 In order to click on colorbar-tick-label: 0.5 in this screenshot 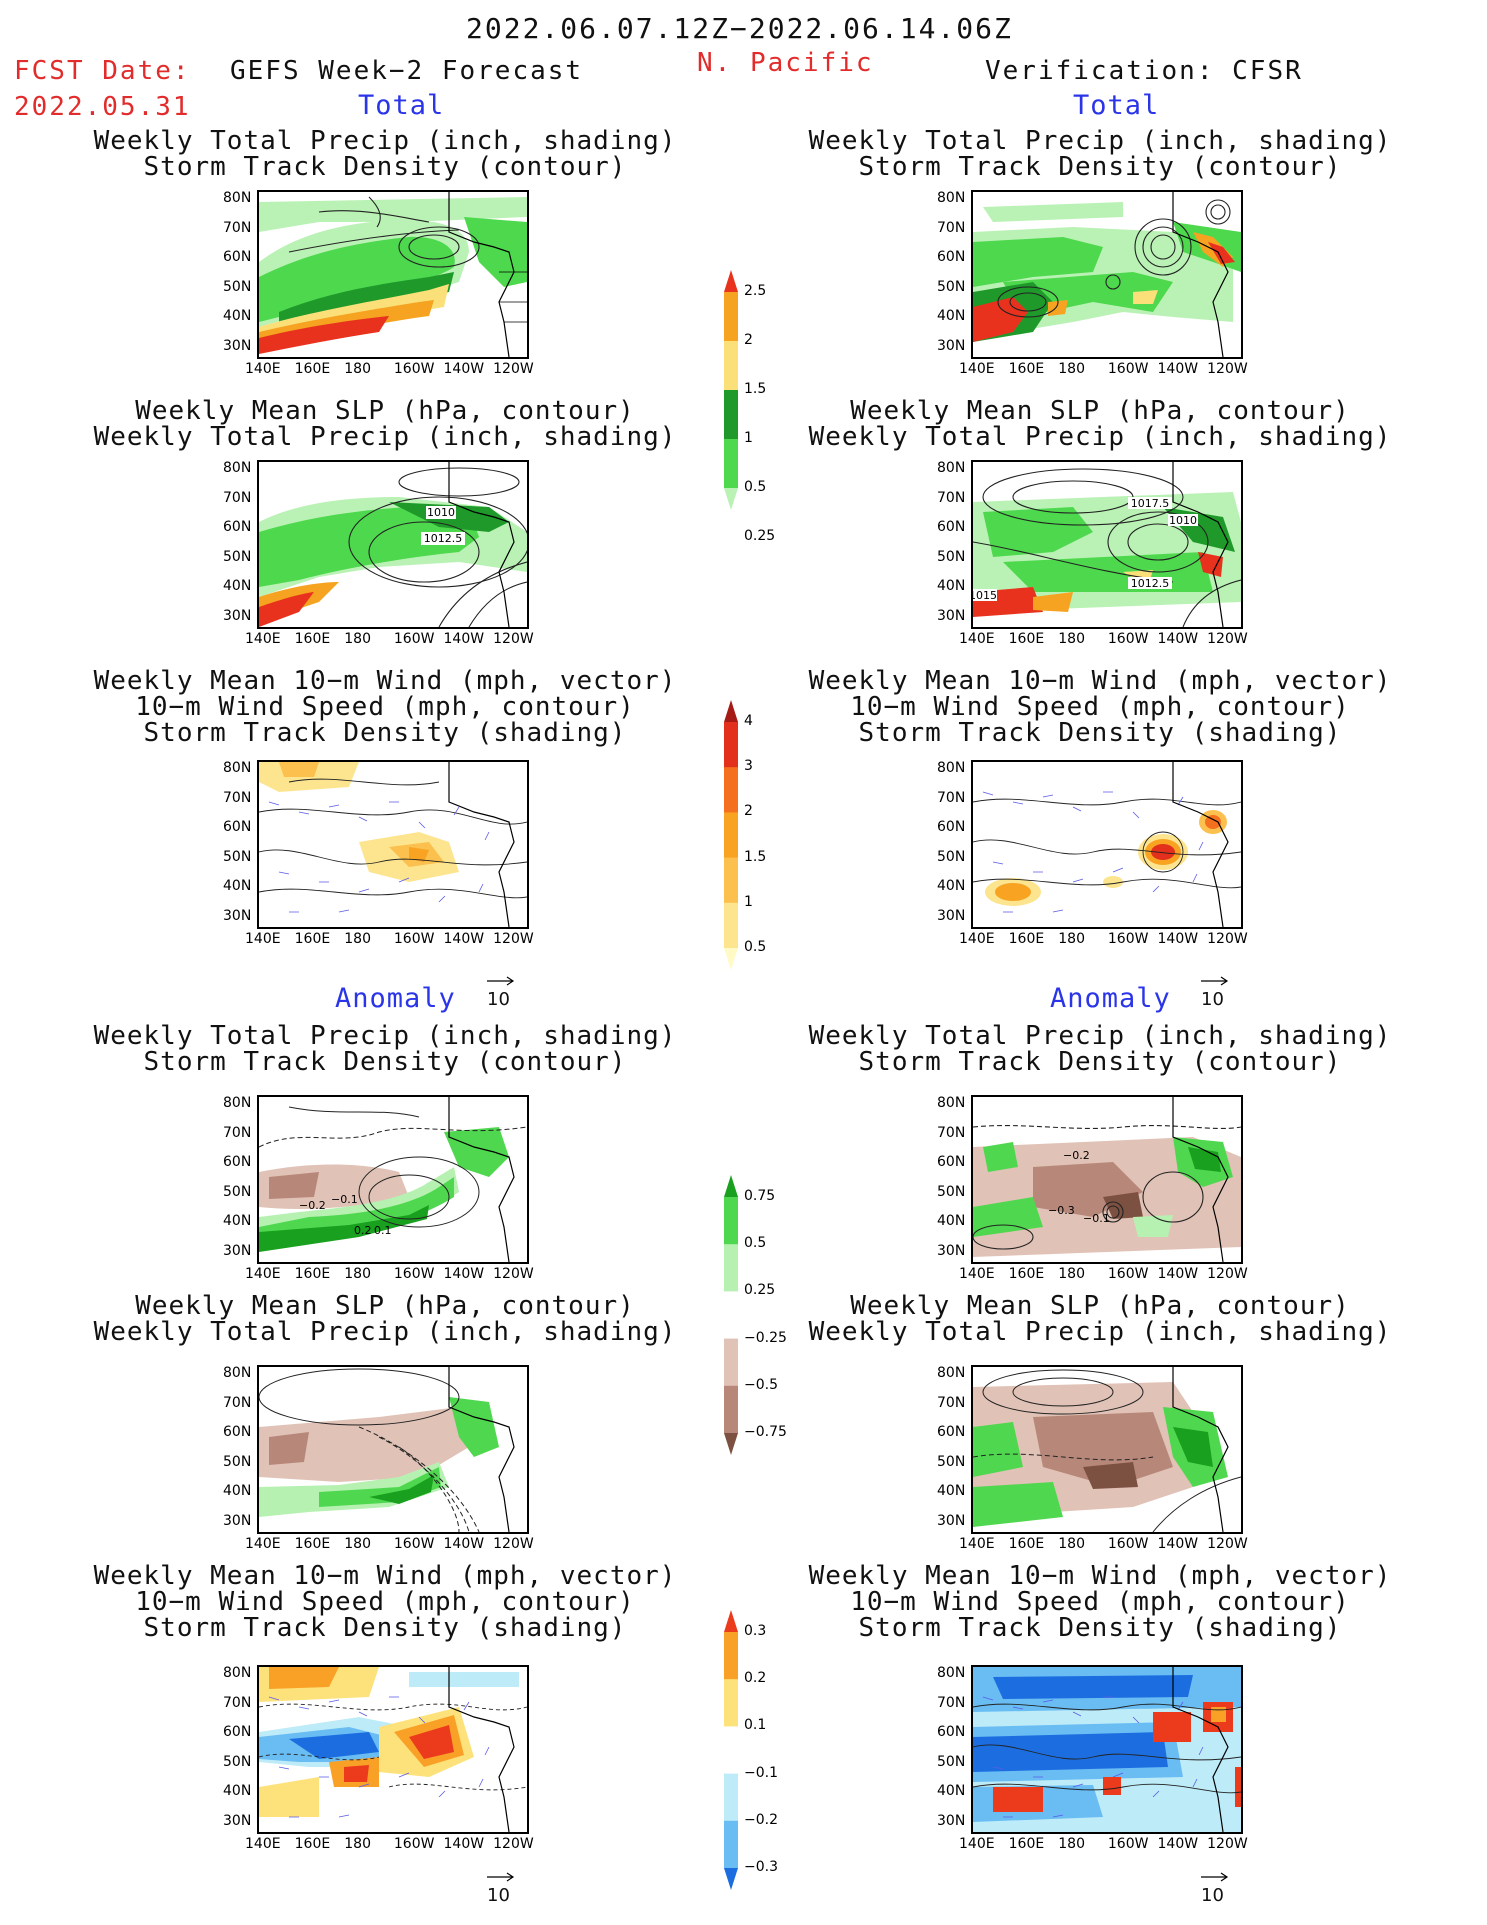, I will do `click(755, 947)`.